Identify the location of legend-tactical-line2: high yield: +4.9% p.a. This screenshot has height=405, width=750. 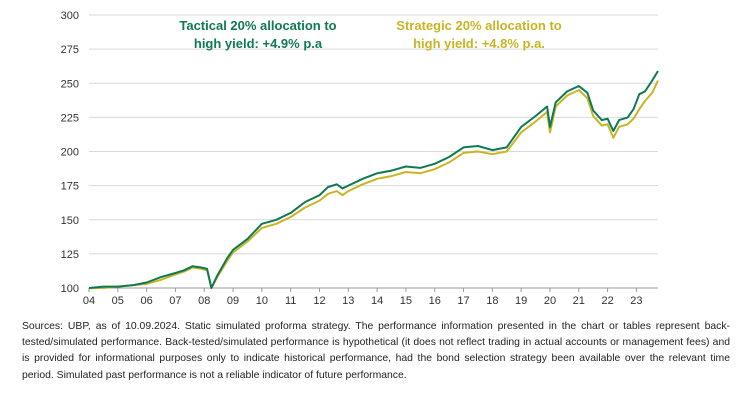
(258, 43).